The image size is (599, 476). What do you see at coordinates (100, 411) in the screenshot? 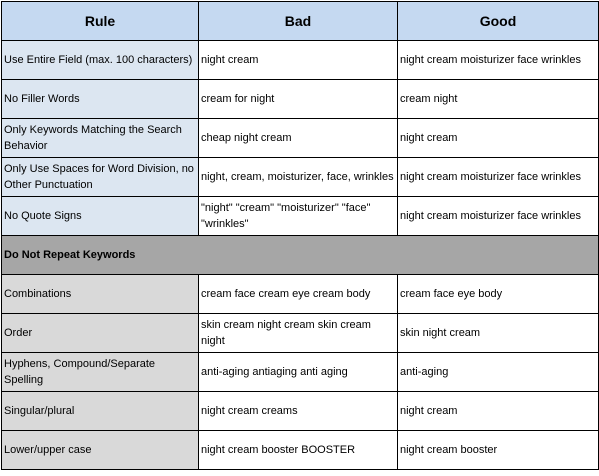
I see `rule-cell: Singular/plural` at bounding box center [100, 411].